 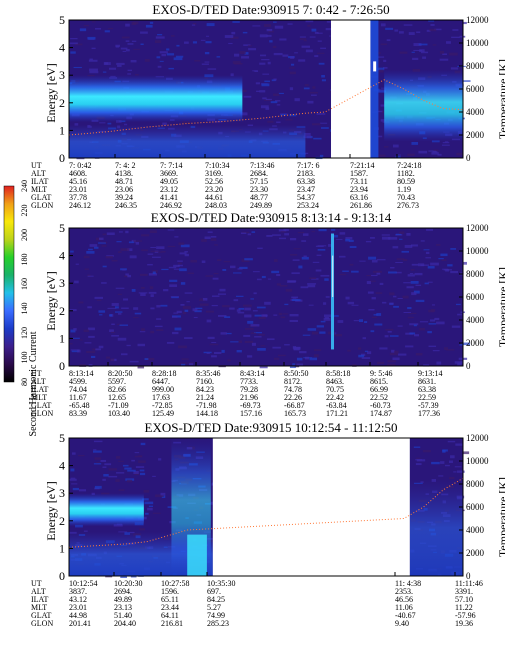 What do you see at coordinates (214, 197) in the screenshot?
I see `ephemeris-value: 44.61` at bounding box center [214, 197].